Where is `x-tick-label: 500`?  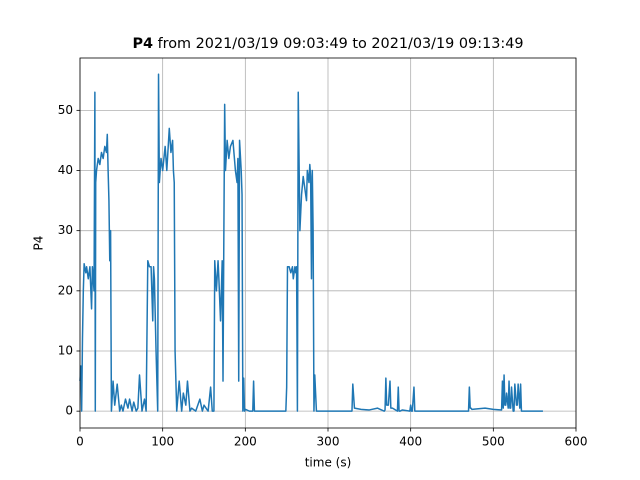
x-tick-label: 500 is located at coordinates (493, 442).